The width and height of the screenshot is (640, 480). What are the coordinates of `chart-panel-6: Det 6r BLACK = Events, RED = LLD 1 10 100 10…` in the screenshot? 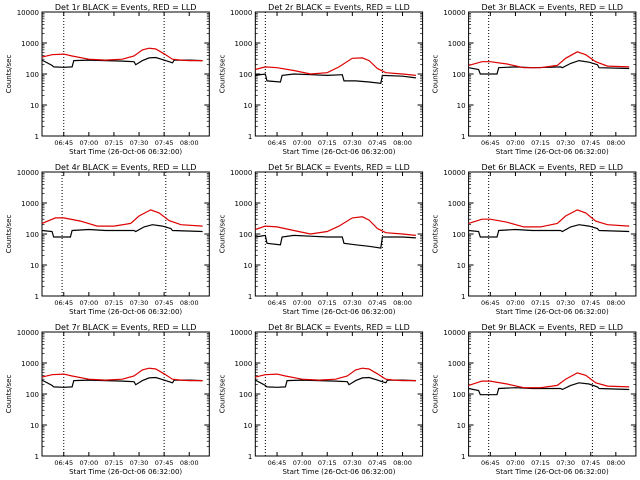 It's located at (534, 239).